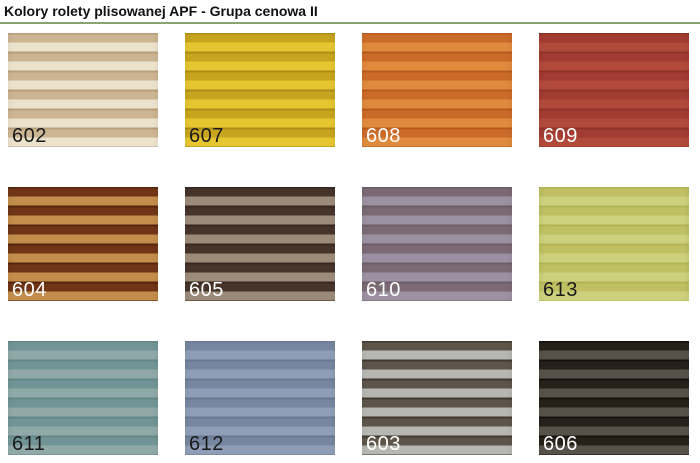 This screenshot has height=463, width=700. What do you see at coordinates (260, 90) in the screenshot?
I see `color-swatch-607: 607` at bounding box center [260, 90].